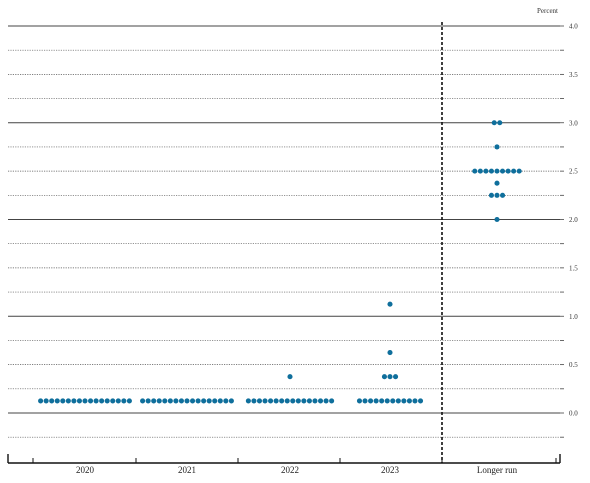  What do you see at coordinates (573, 414) in the screenshot?
I see `y-tick-label: 0.0` at bounding box center [573, 414].